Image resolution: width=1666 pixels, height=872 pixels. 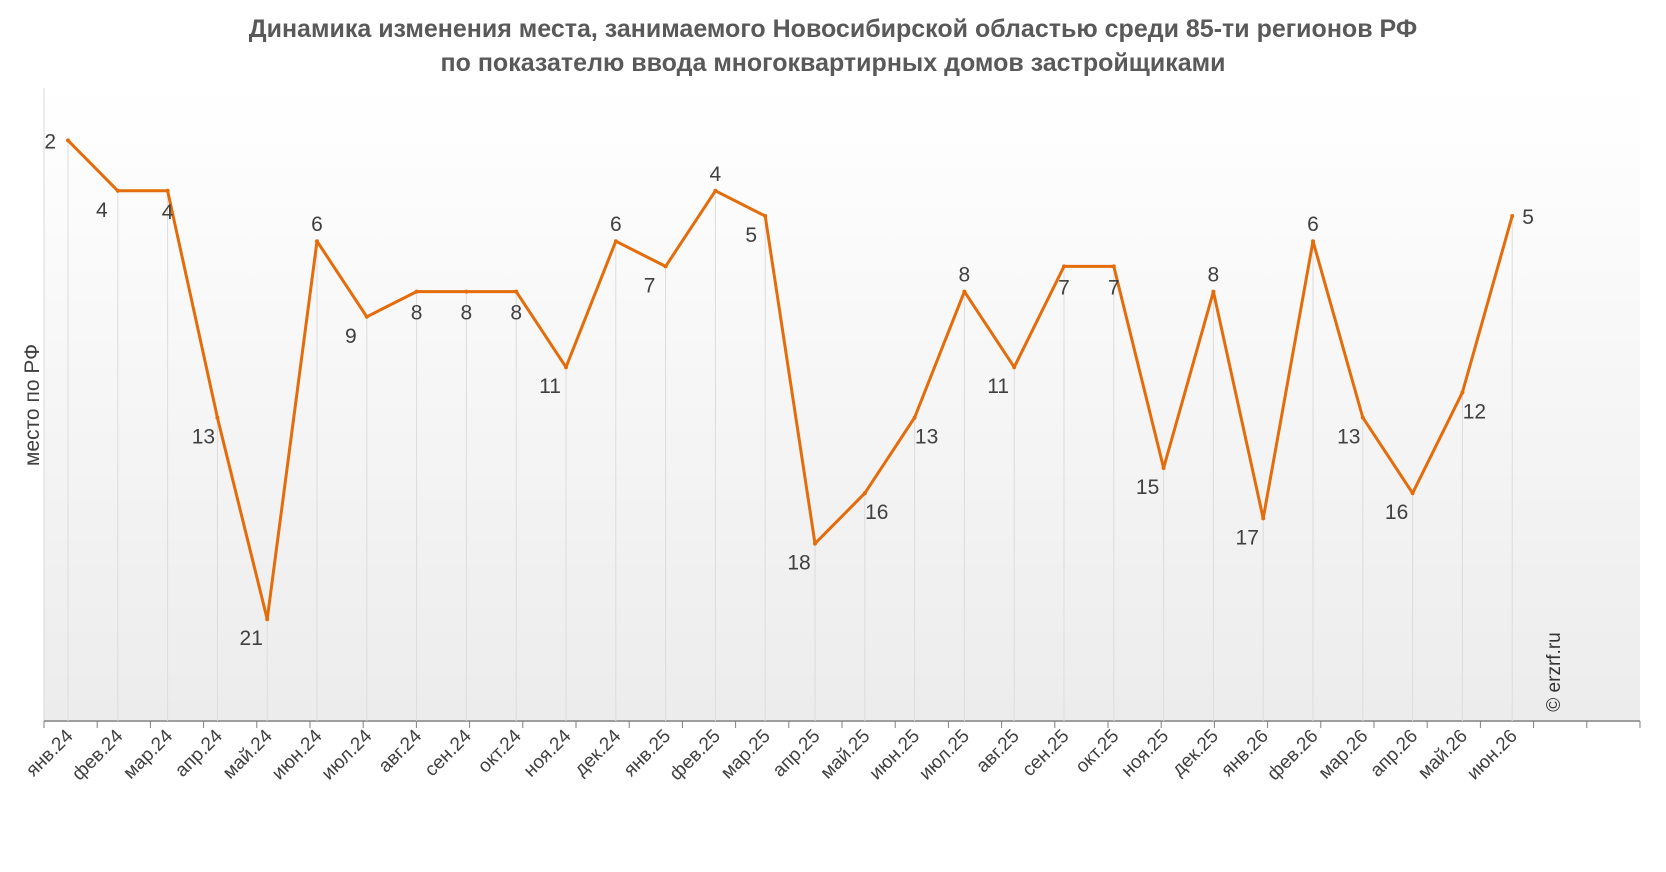 What do you see at coordinates (548, 753) in the screenshot?
I see `x-tick-label-ноя.24: ноя.24` at bounding box center [548, 753].